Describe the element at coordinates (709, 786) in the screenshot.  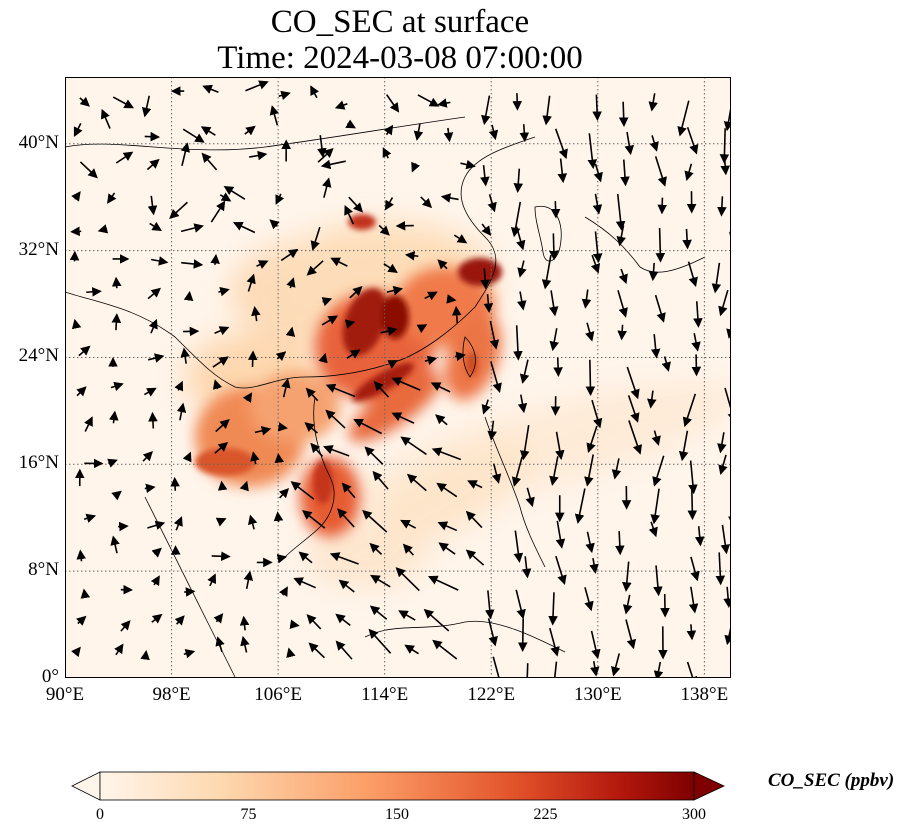
I see `colorbar-extend-max` at that location.